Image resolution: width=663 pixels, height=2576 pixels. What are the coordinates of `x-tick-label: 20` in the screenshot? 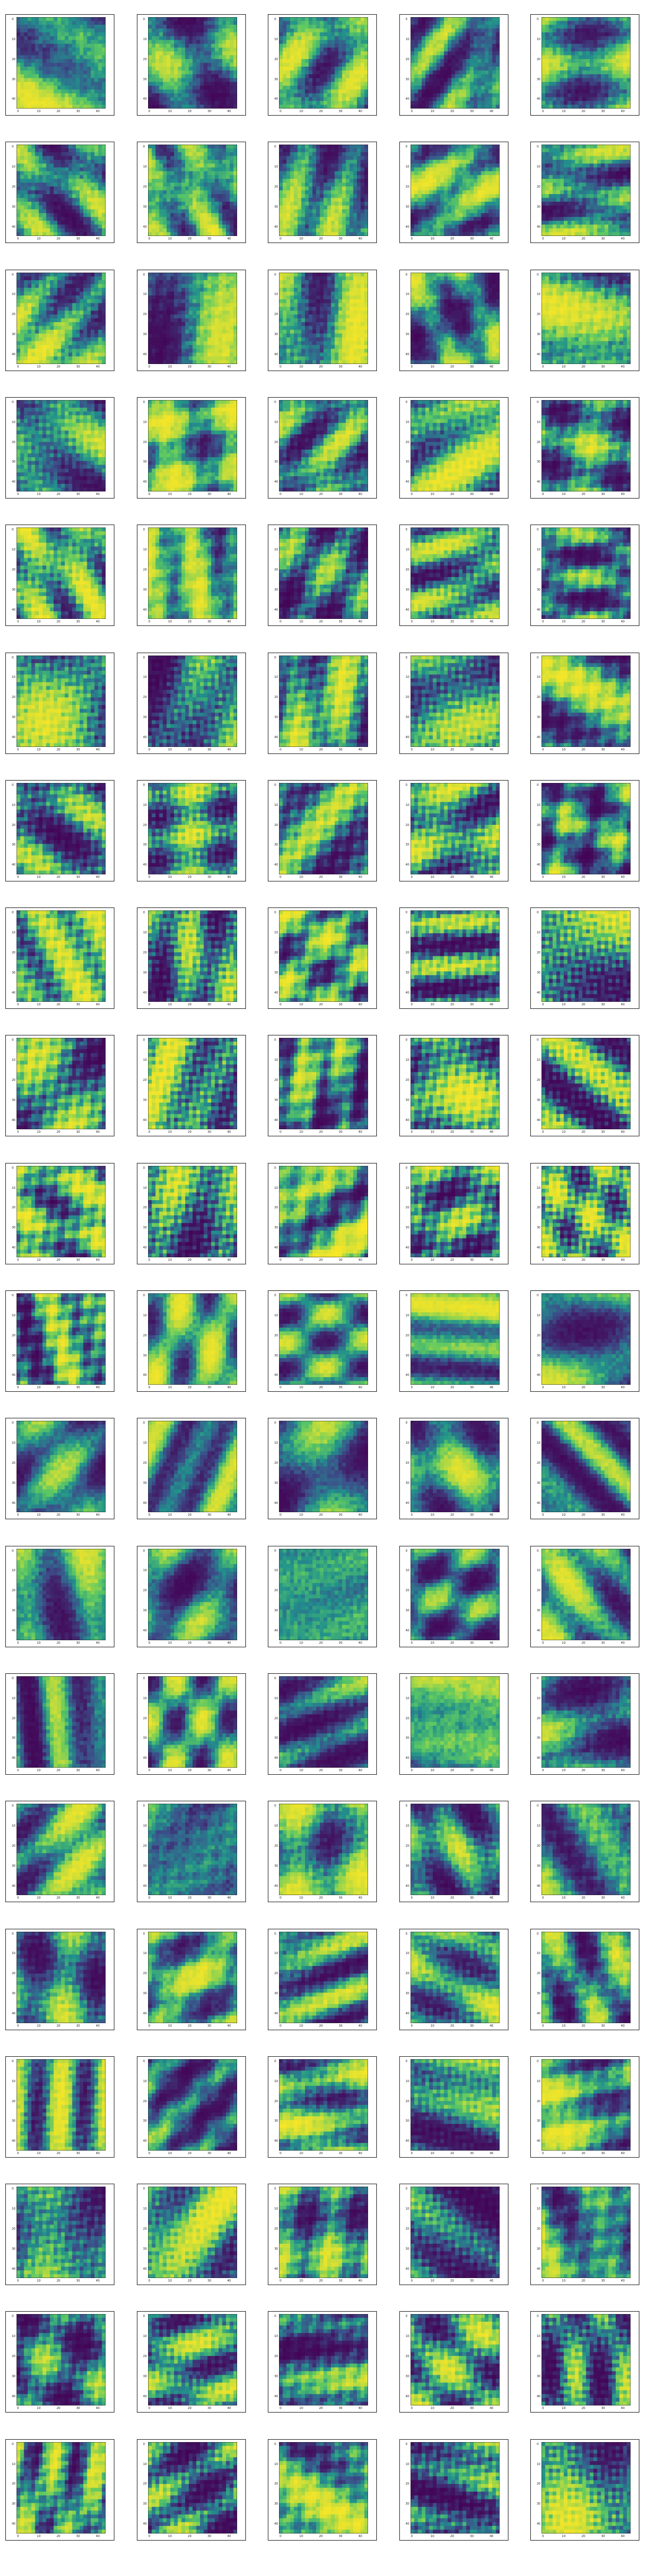 It's located at (189, 111).